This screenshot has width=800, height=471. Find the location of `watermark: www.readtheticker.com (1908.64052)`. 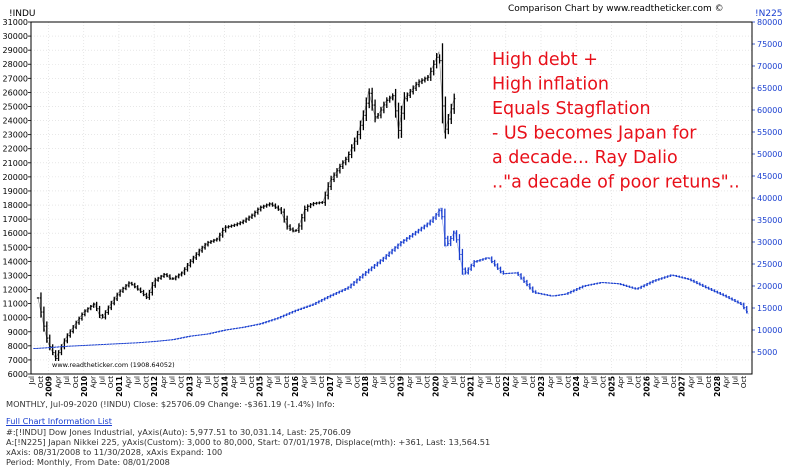

watermark: www.readtheticker.com (1908.64052) is located at coordinates (113, 365).